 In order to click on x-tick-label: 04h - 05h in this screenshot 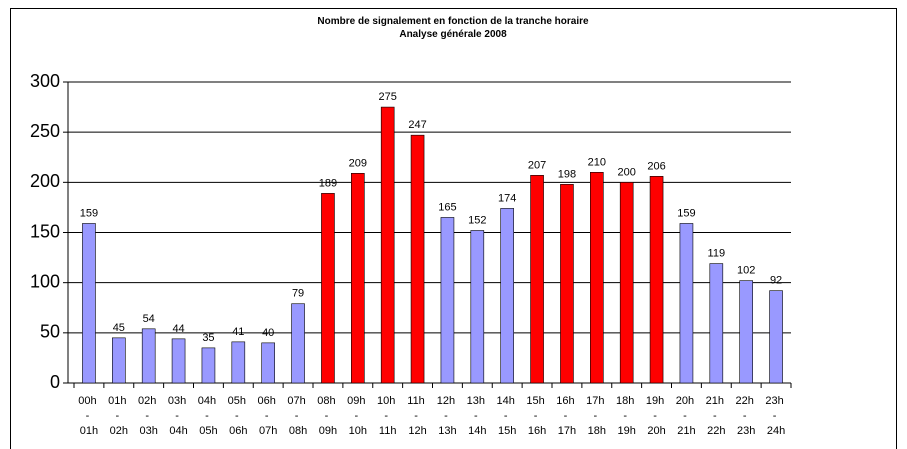, I will do `click(208, 416)`.